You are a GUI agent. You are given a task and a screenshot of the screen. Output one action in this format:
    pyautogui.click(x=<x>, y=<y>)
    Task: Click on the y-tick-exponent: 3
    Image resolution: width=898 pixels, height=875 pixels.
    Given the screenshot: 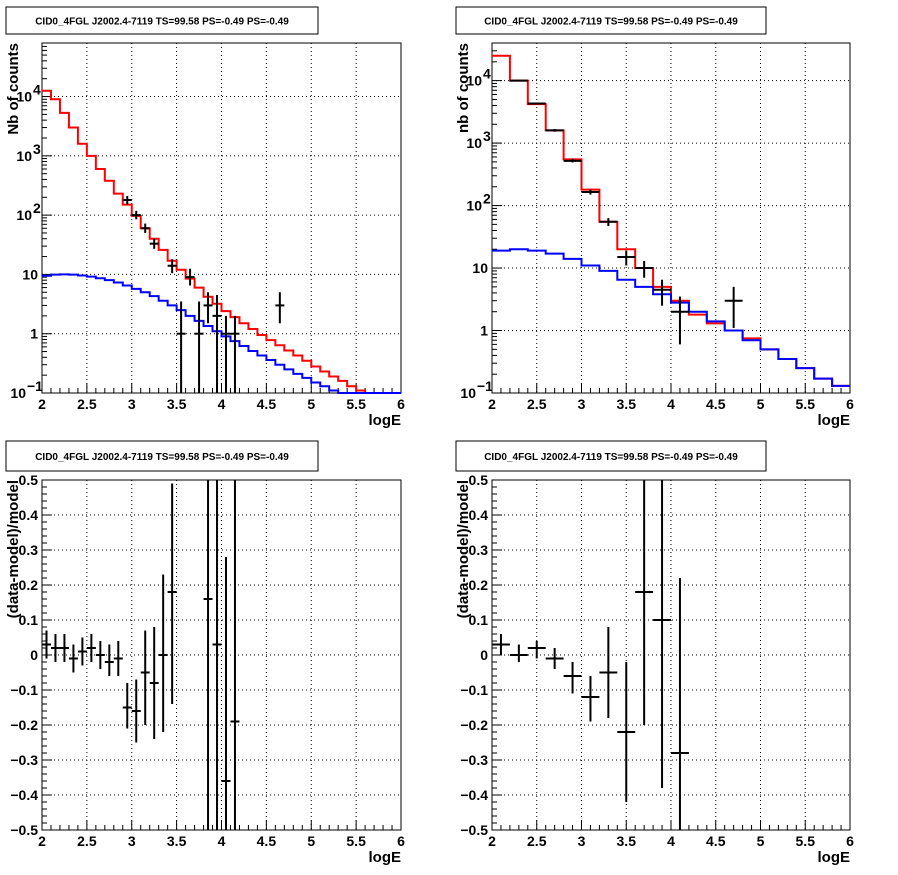 What is the action you would take?
    pyautogui.click(x=487, y=136)
    